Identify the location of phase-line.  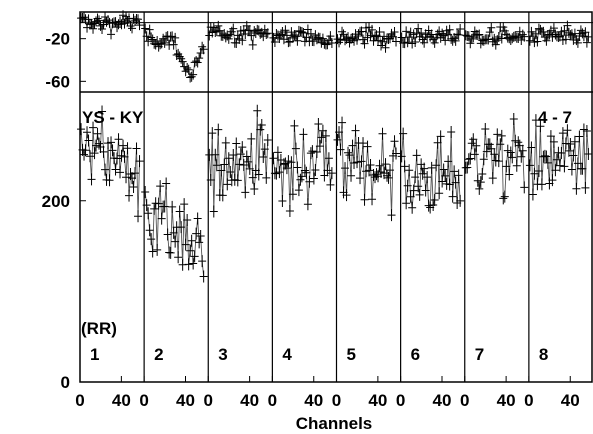
(174, 53).